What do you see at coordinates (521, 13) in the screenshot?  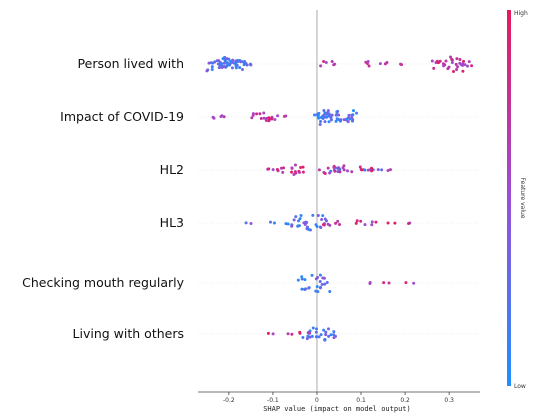 I see `colorbar-high-label: High` at bounding box center [521, 13].